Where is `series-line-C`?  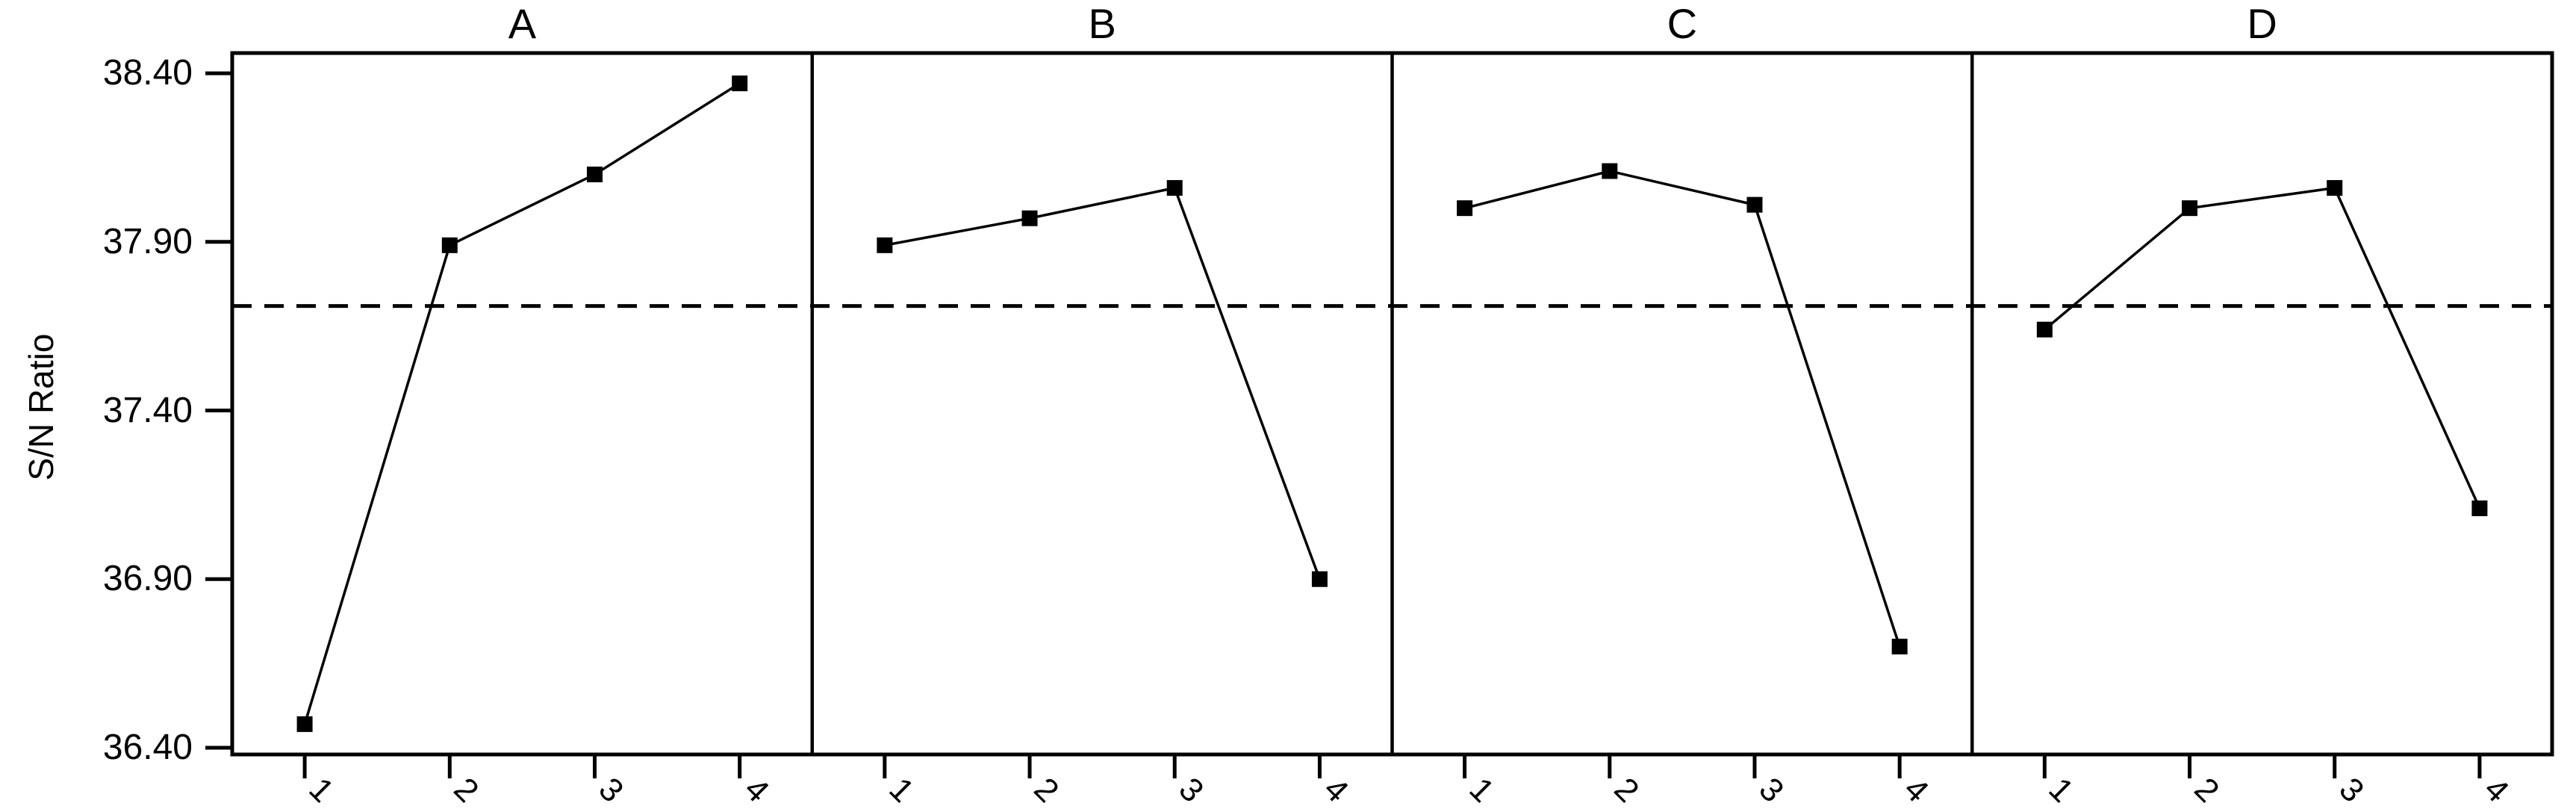 series-line-C is located at coordinates (1682, 409).